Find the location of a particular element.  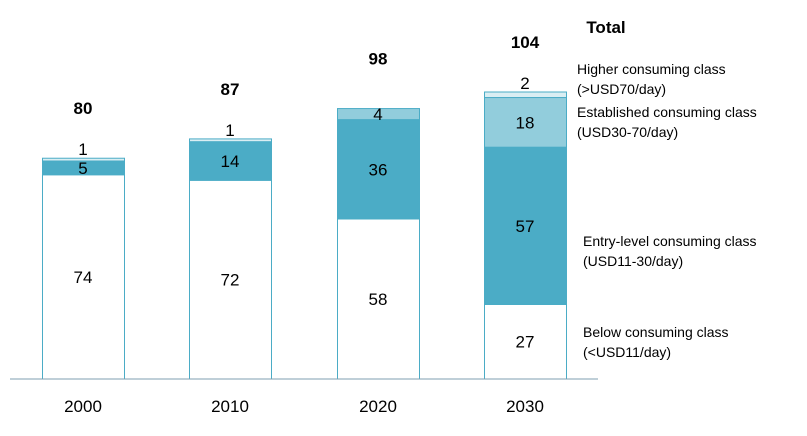

legend-label: Established consuming class is located at coordinates (667, 112).